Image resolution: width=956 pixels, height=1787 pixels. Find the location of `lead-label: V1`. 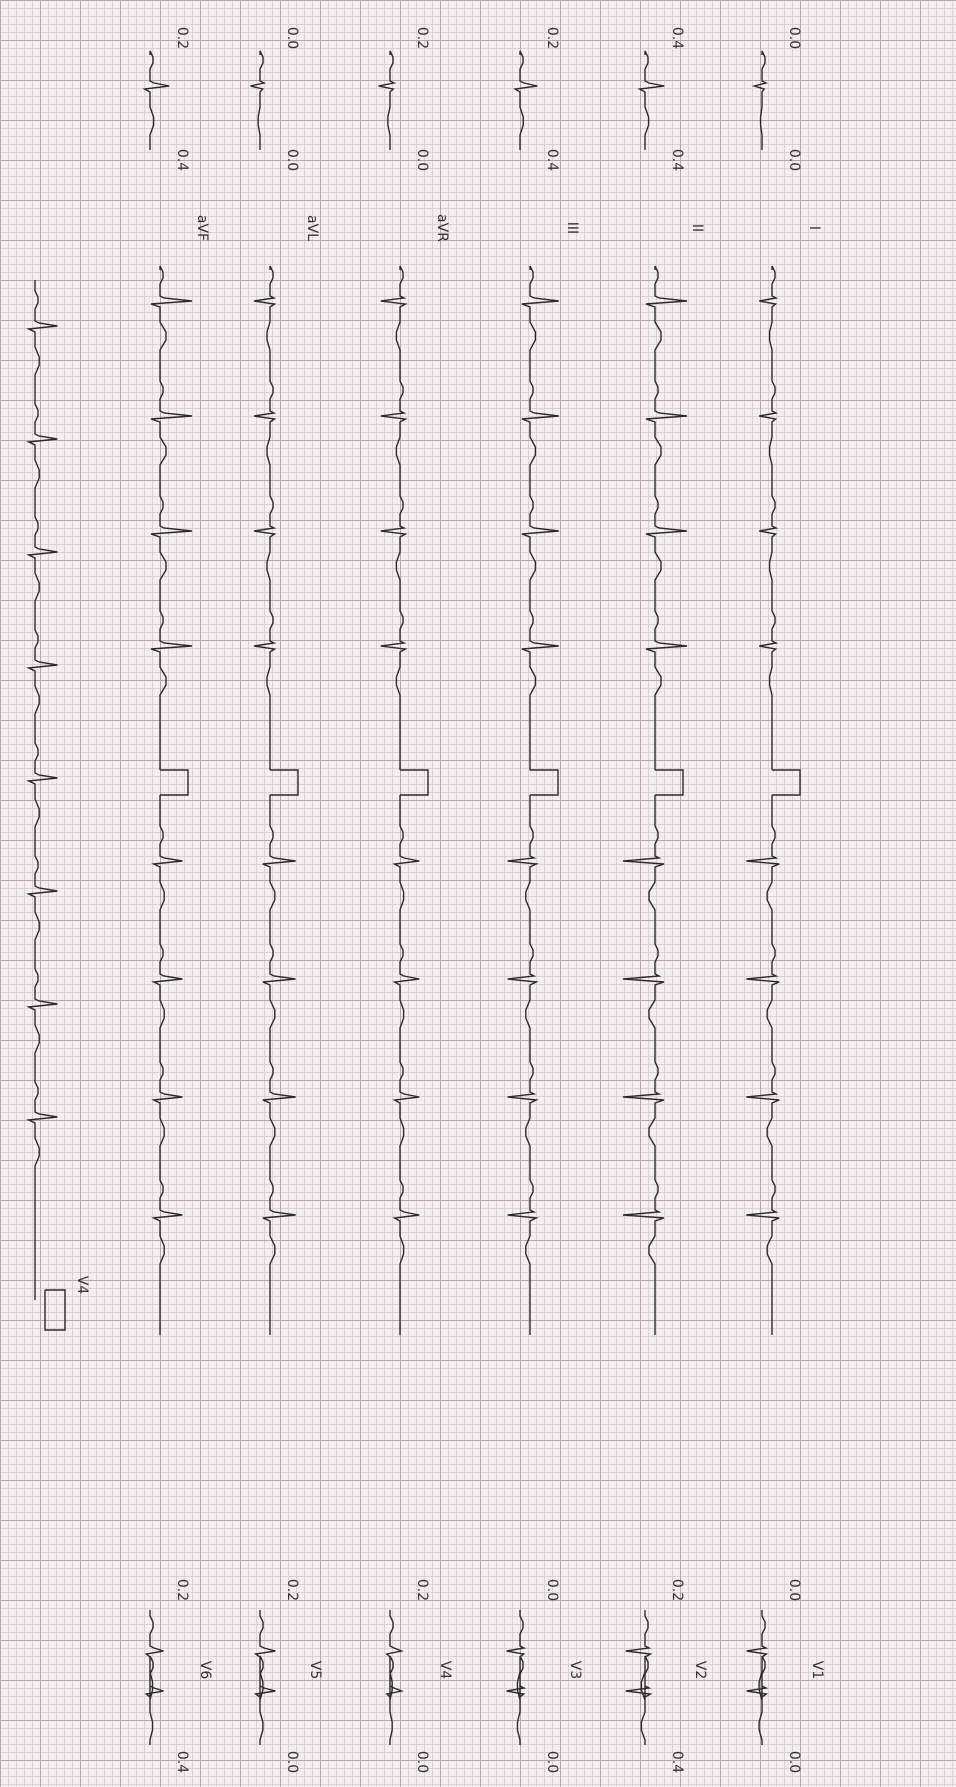

lead-label: V1 is located at coordinates (817, 1670).